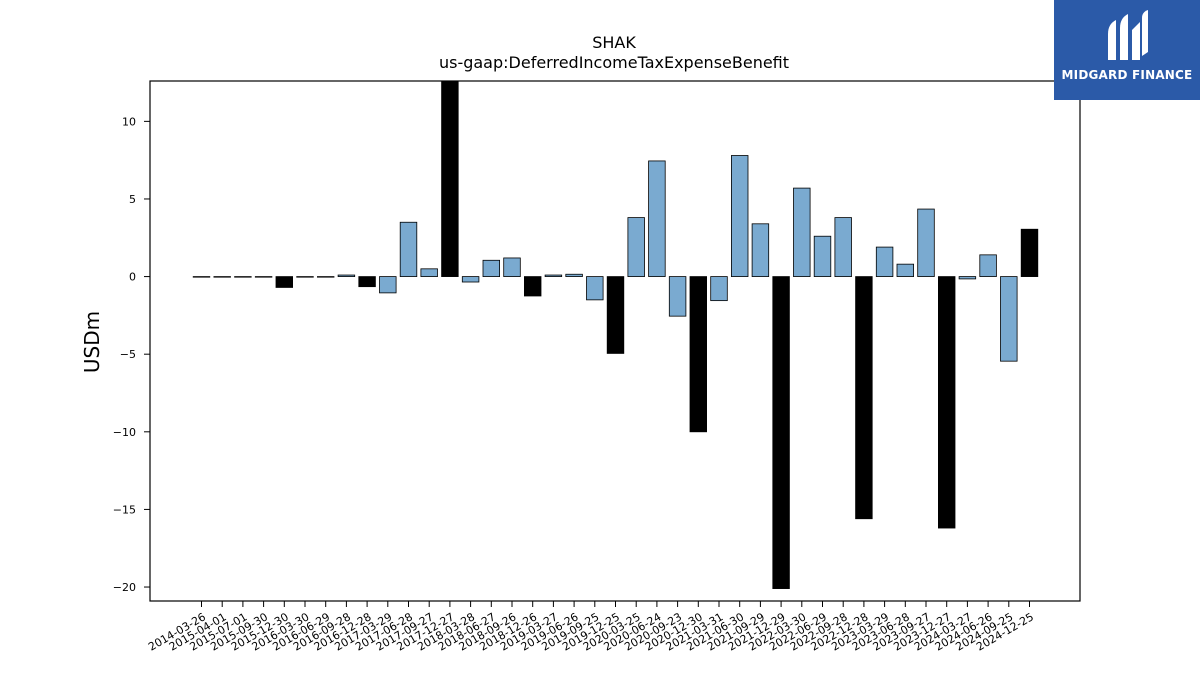 The height and width of the screenshot is (675, 1200). What do you see at coordinates (132, 277) in the screenshot?
I see `y-tick-label: 0` at bounding box center [132, 277].